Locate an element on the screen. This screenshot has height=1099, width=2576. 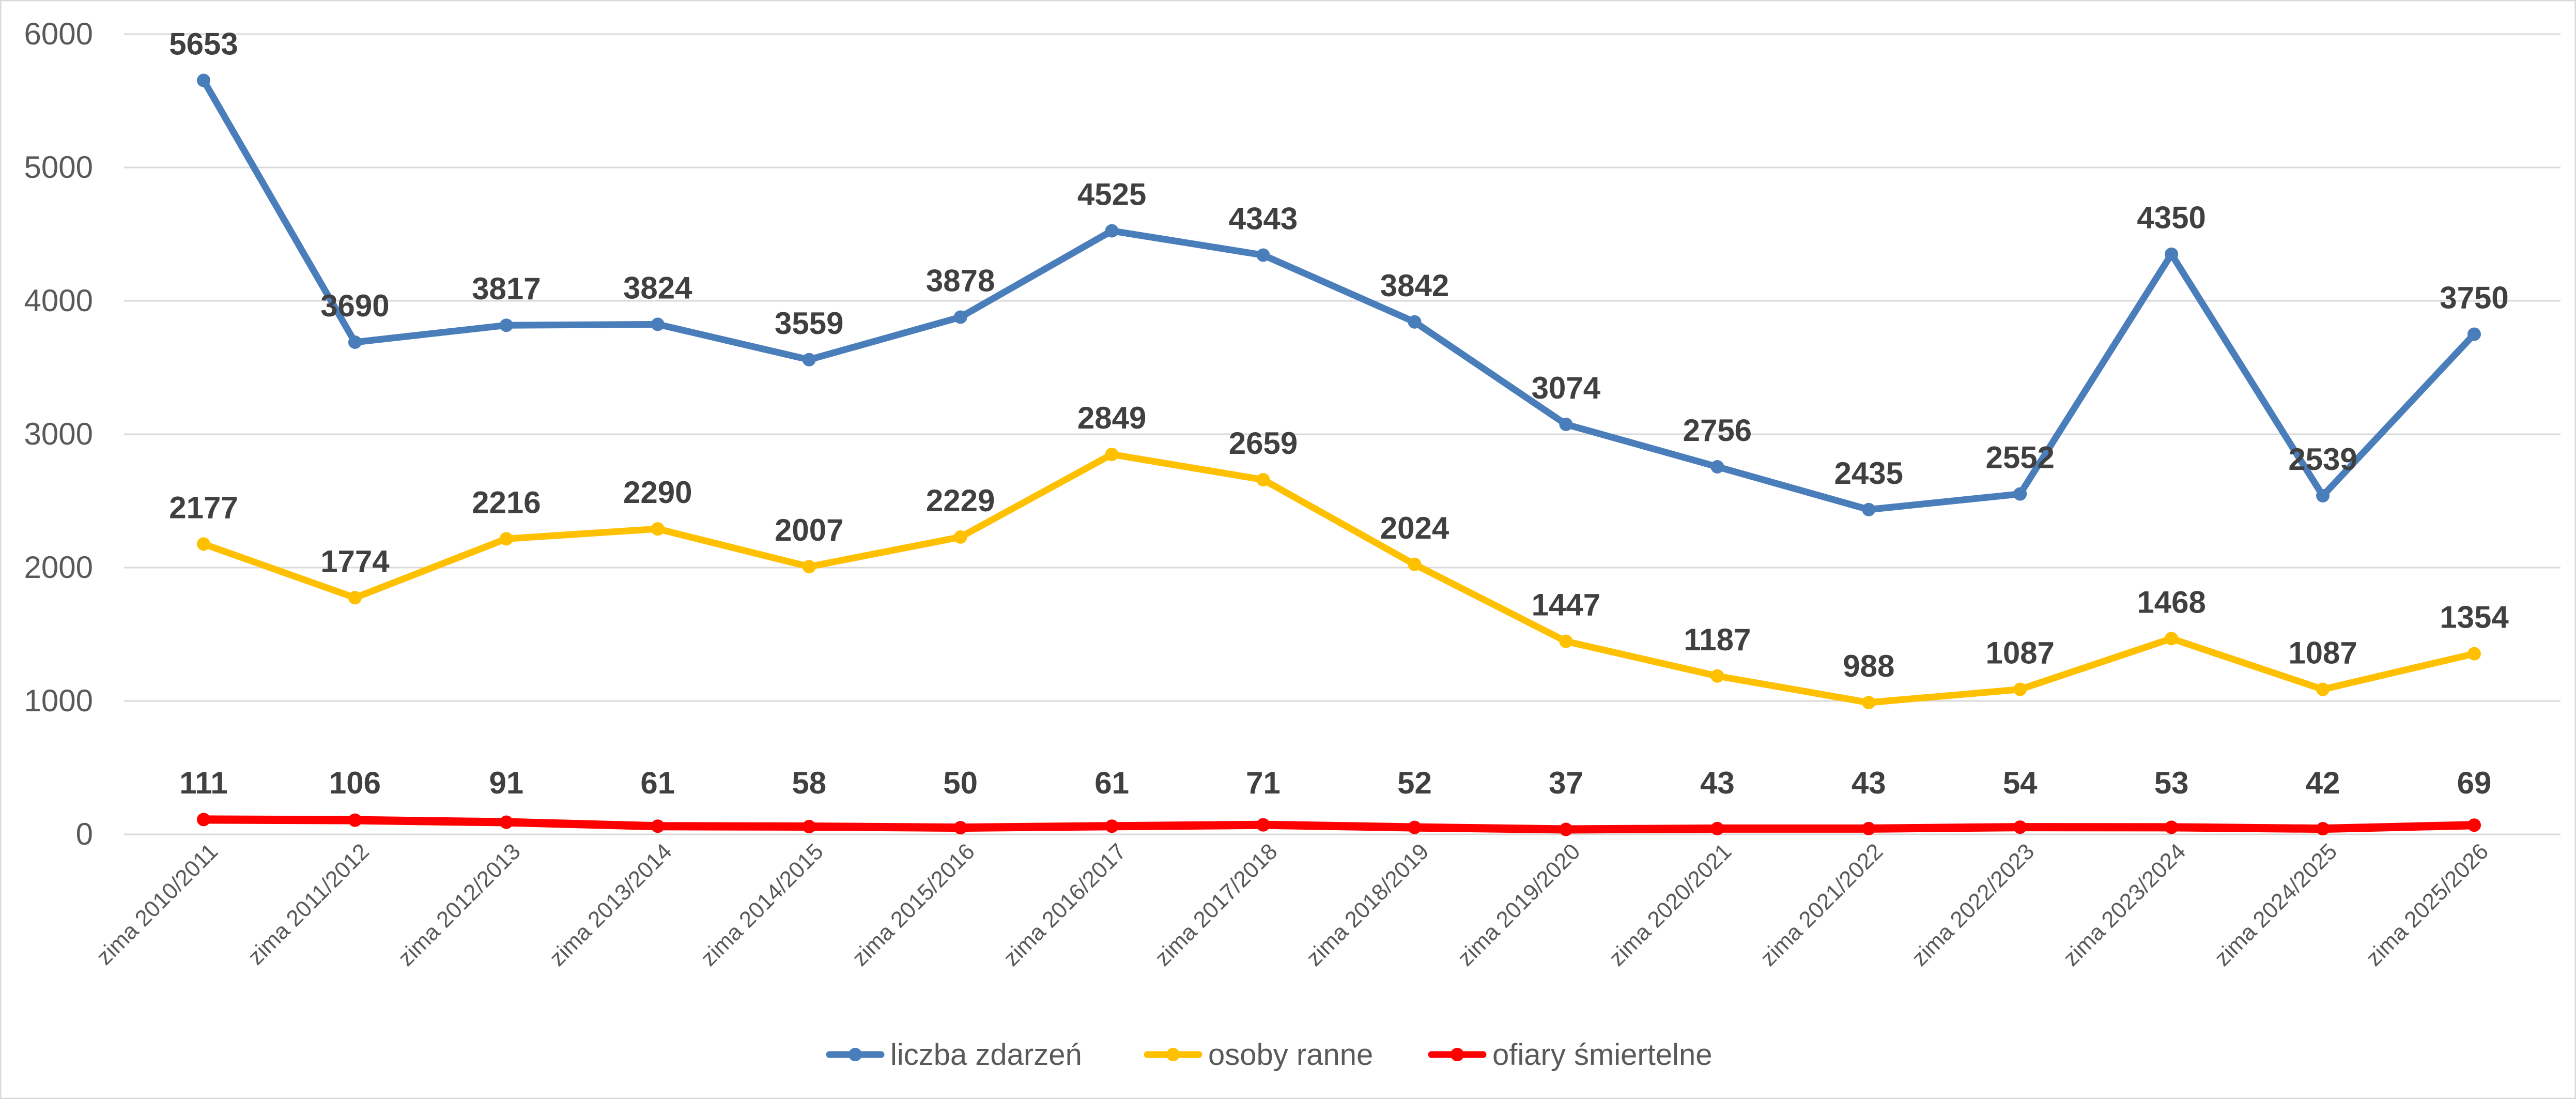
legend-label: osoby ranne is located at coordinates (1291, 1055).